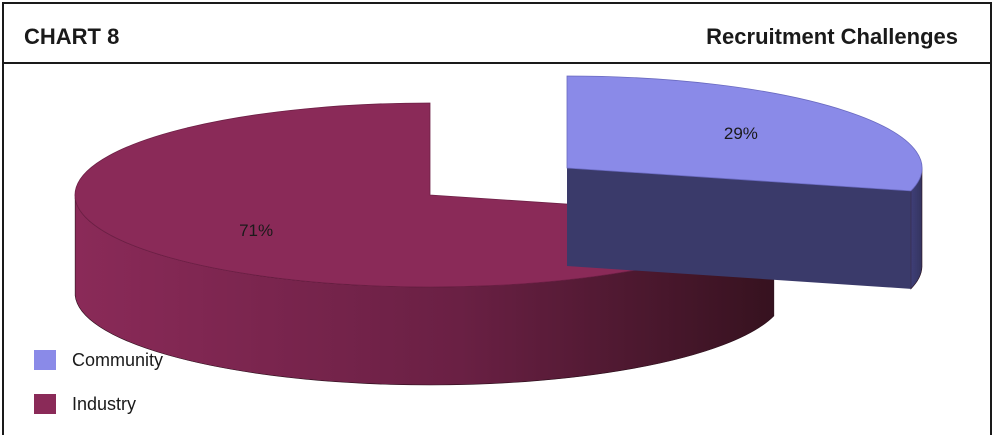 This screenshot has width=998, height=438. I want to click on pie-value-label-industry: 71%, so click(256, 230).